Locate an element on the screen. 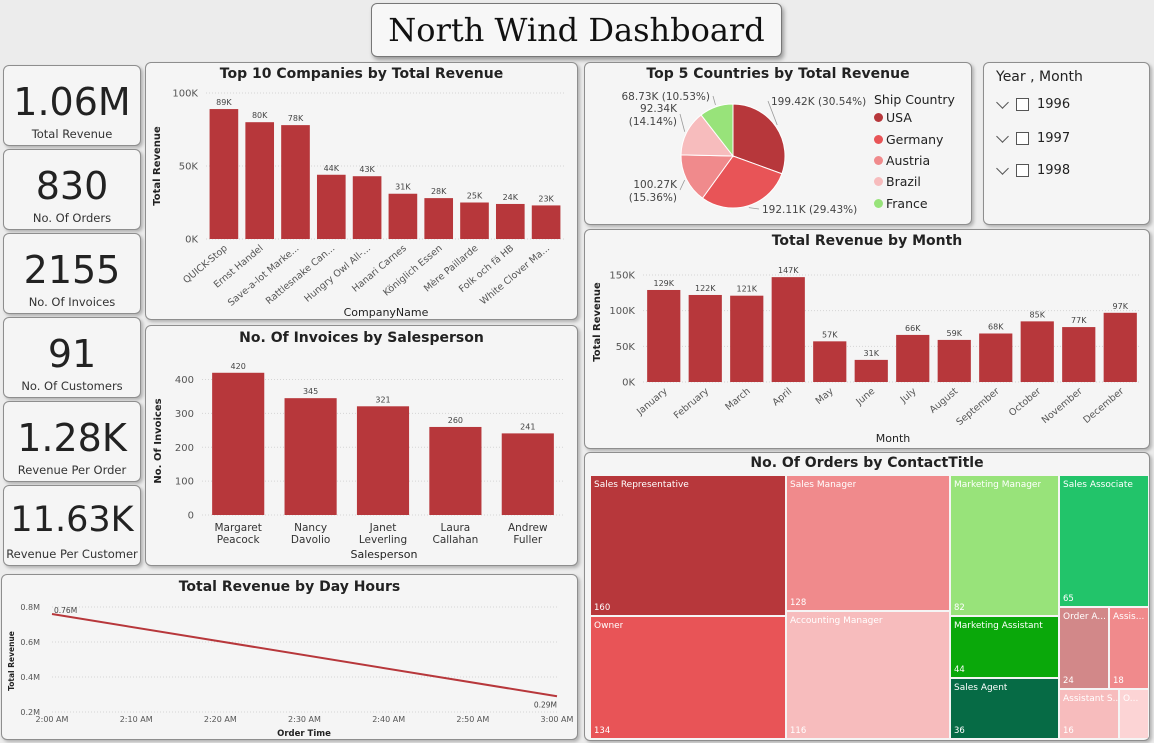 The height and width of the screenshot is (743, 1154). kpi-label: Revenue Per Order is located at coordinates (72, 470).